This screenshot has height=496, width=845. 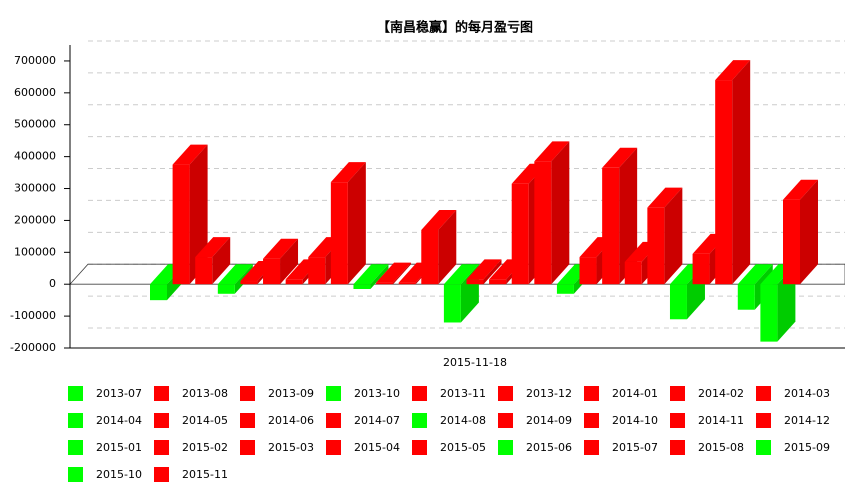 I want to click on legend-label: 2013-12, so click(x=549, y=393).